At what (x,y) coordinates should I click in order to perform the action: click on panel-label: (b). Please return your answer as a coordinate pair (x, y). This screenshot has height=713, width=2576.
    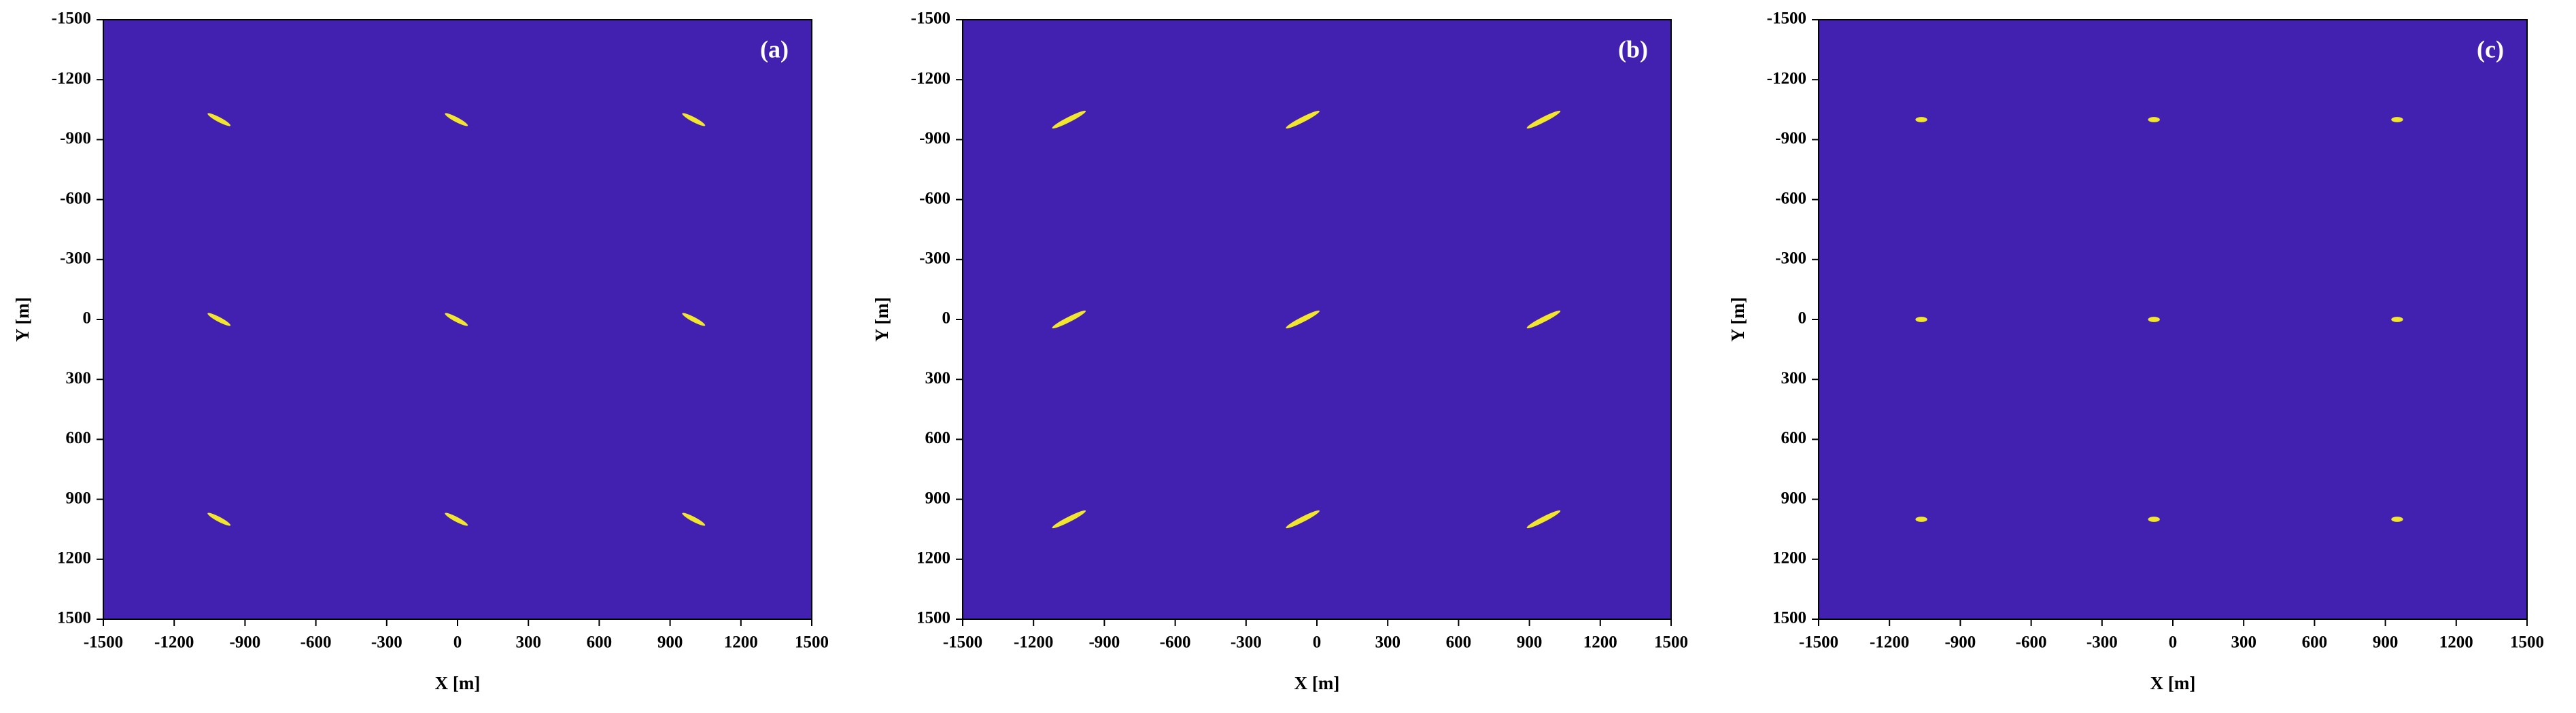
    Looking at the image, I should click on (1633, 49).